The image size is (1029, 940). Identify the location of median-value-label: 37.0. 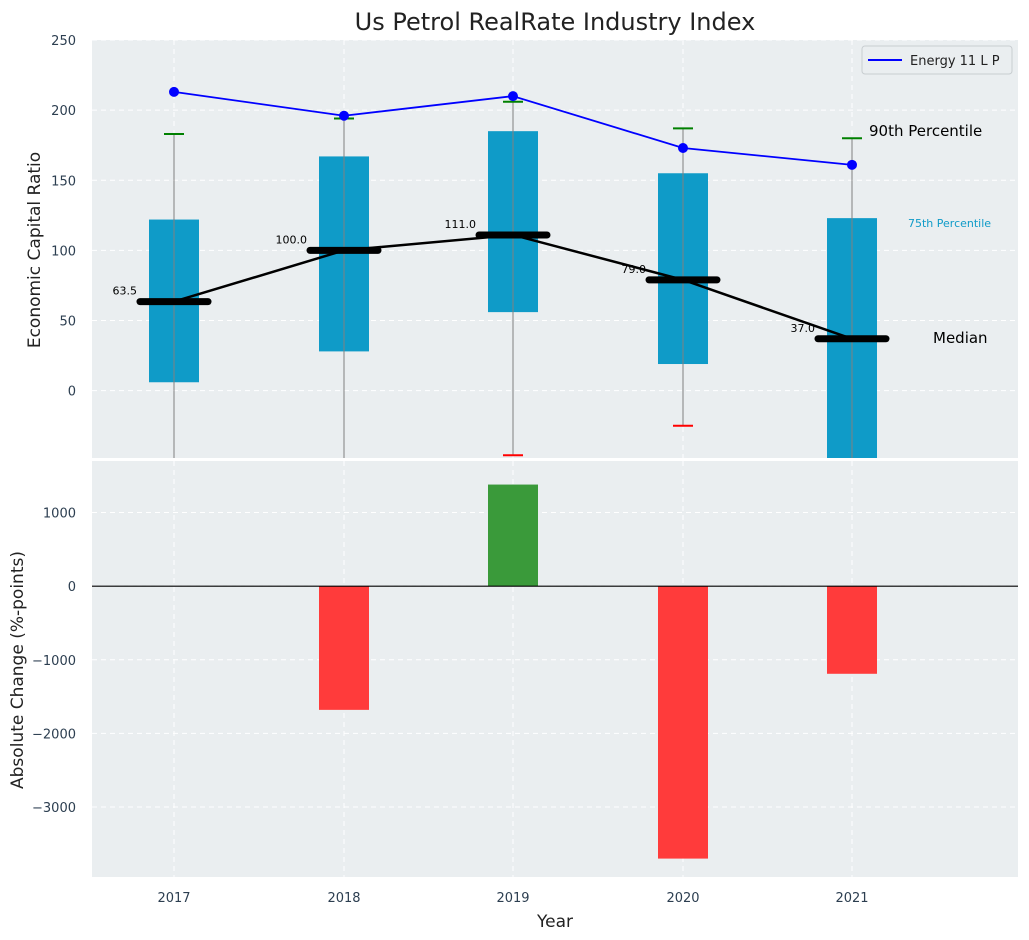
(803, 328).